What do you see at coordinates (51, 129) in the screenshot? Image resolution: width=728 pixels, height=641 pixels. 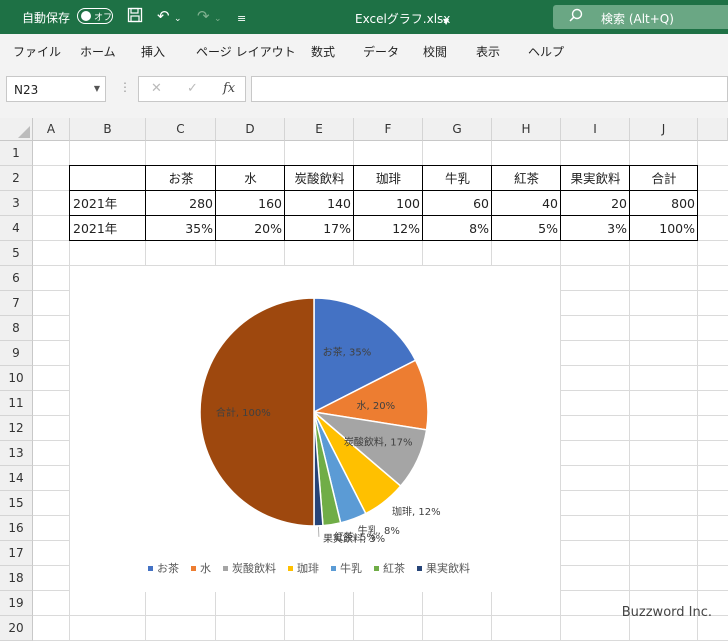 I see `column-header-a: A` at bounding box center [51, 129].